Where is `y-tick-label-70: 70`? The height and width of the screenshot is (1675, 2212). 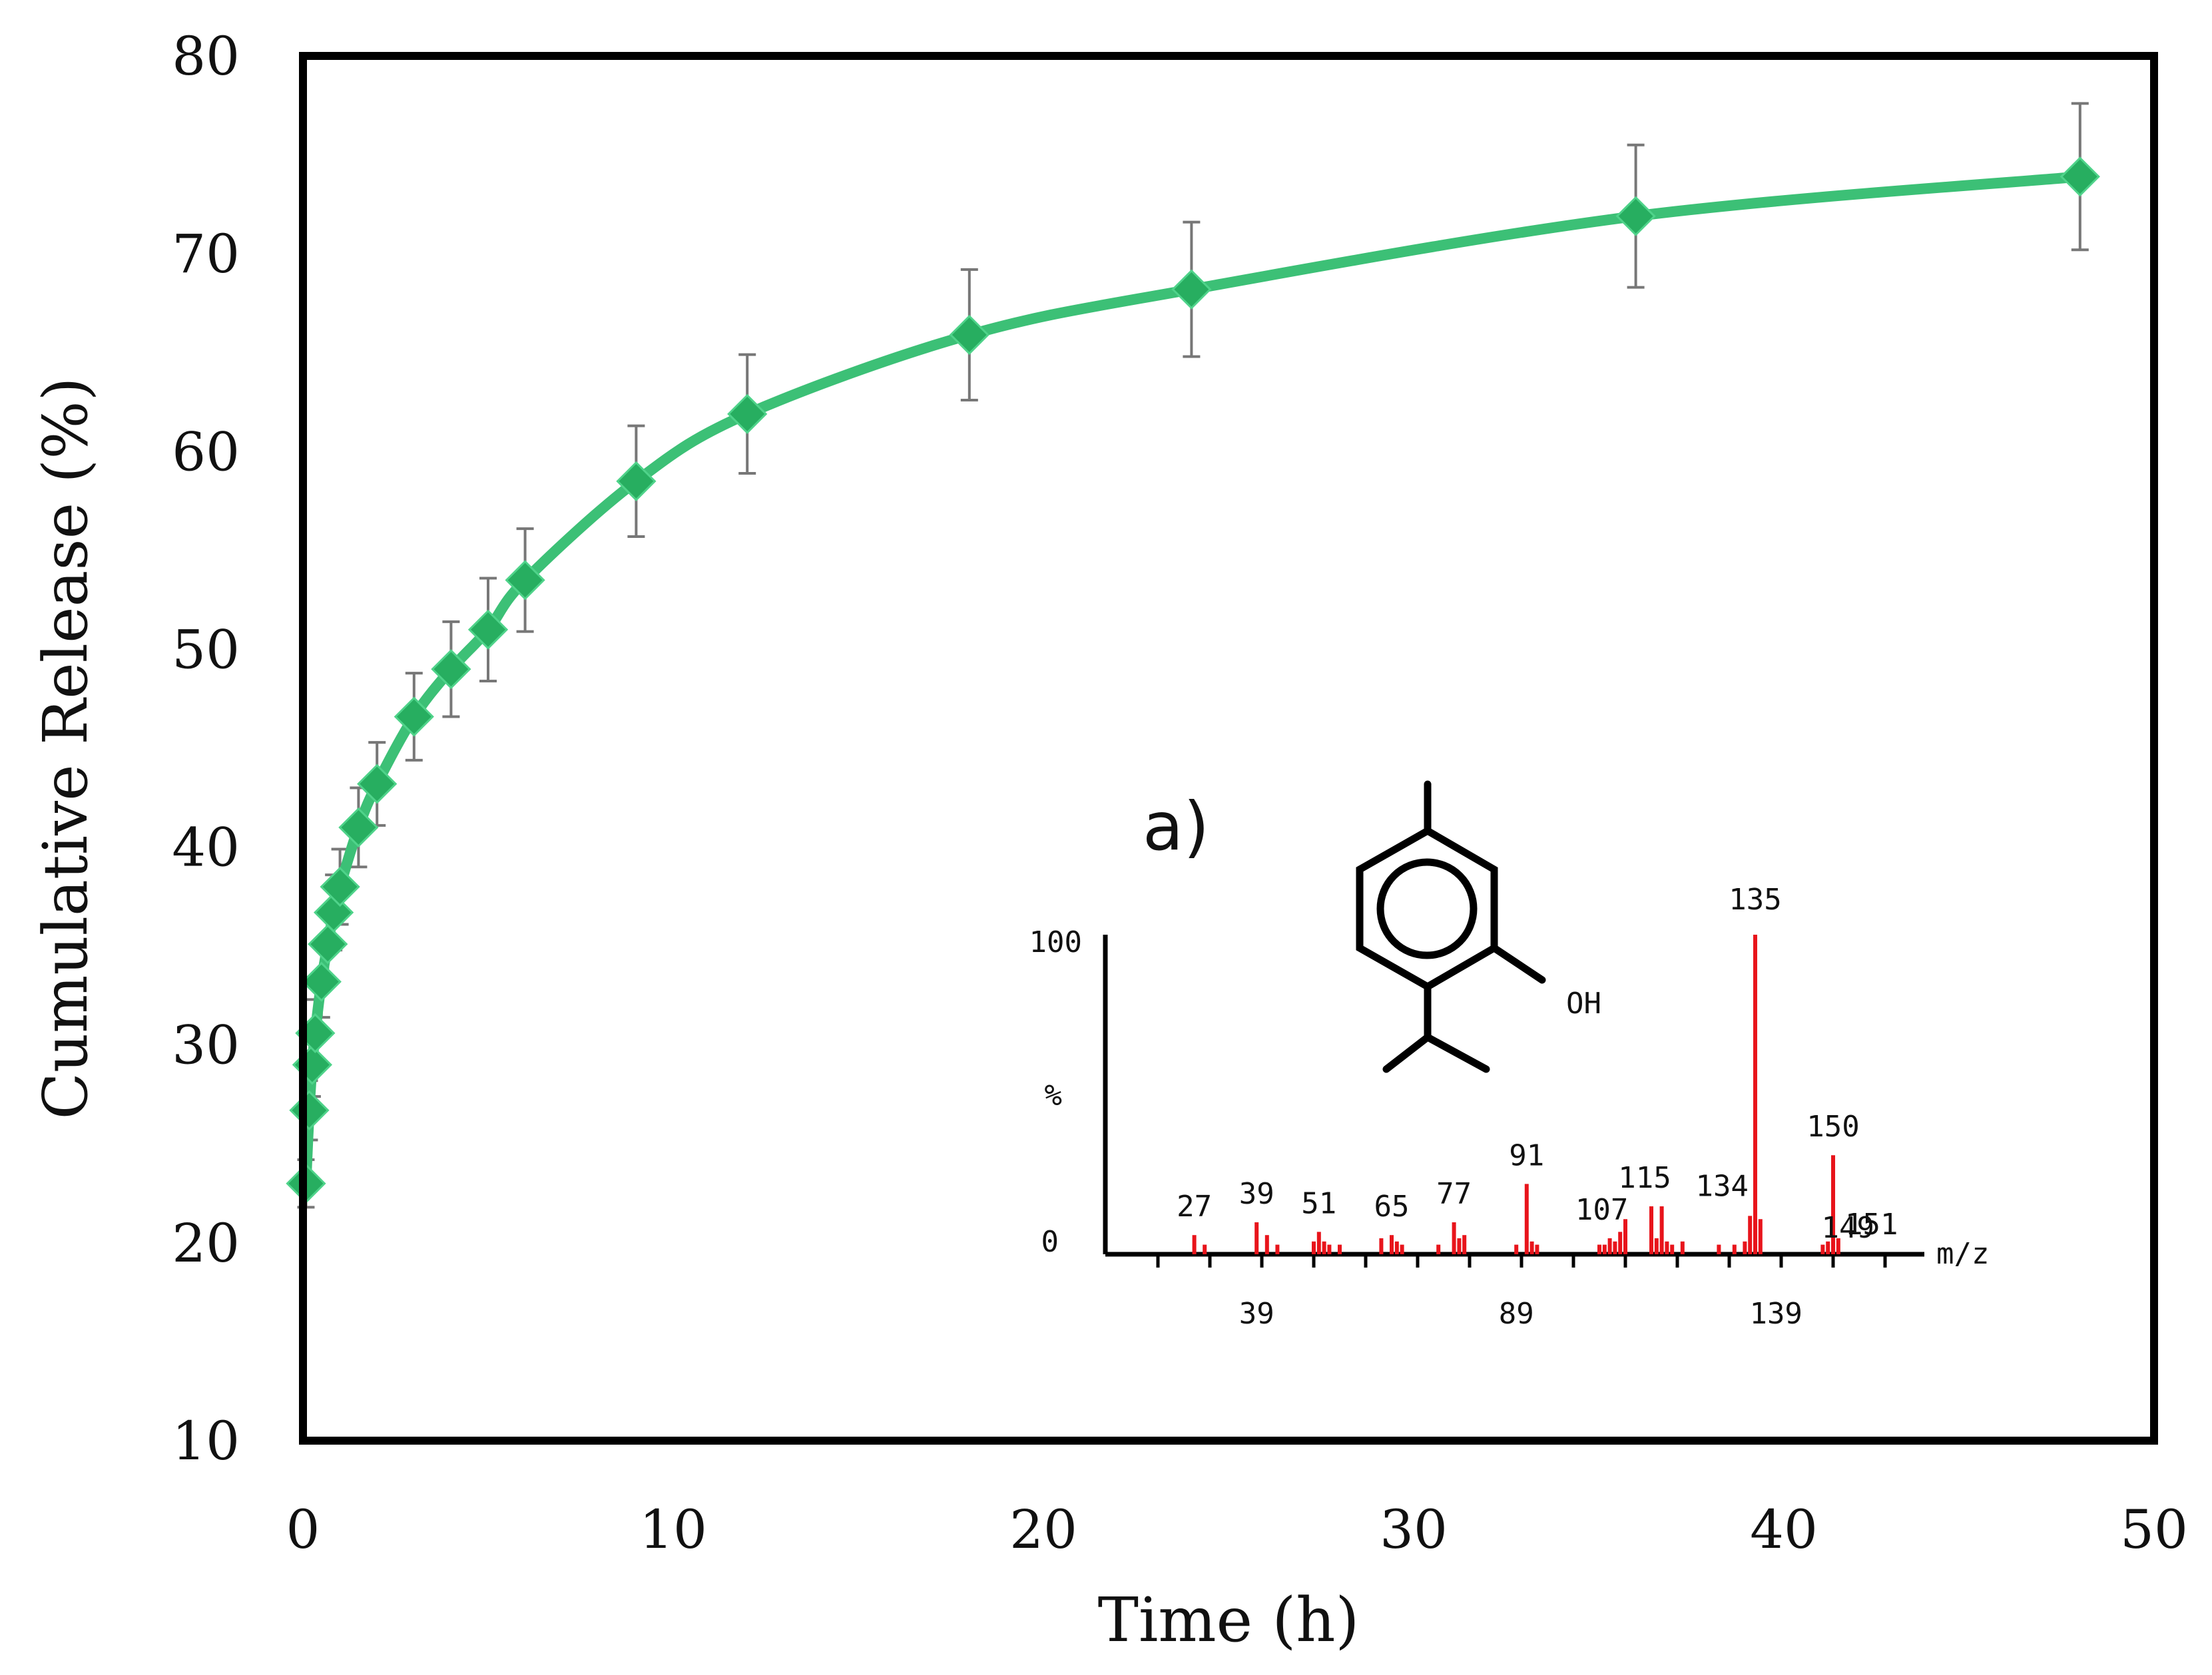
y-tick-label-70: 70 is located at coordinates (206, 254).